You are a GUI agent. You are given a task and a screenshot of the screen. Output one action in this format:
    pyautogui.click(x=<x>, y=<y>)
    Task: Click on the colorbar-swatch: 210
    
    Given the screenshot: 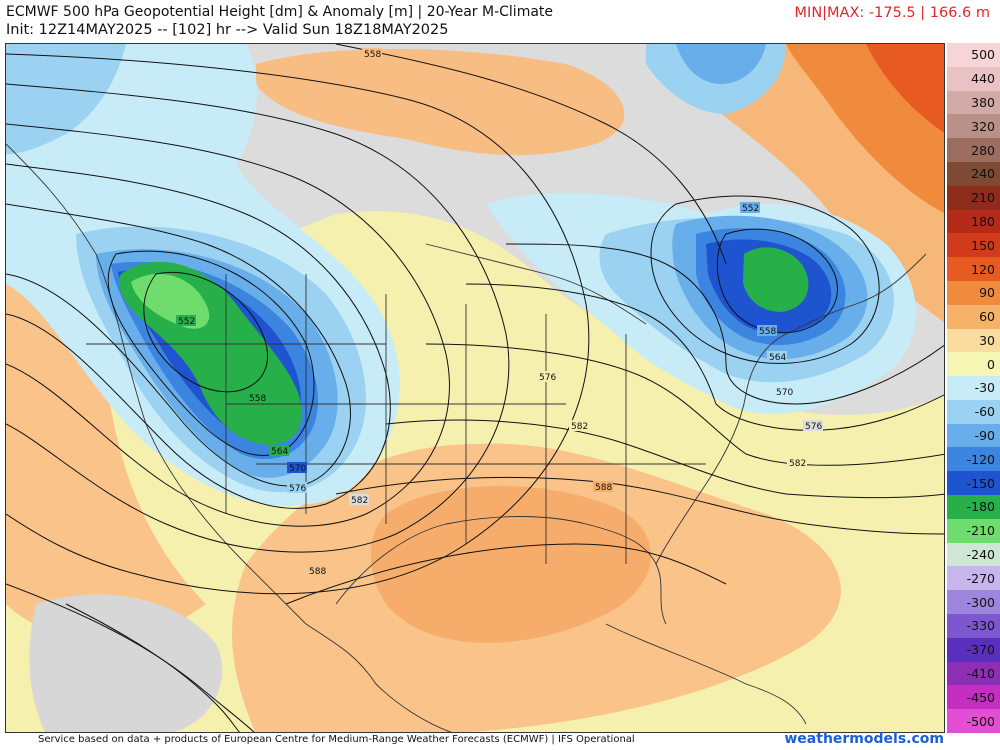 What is the action you would take?
    pyautogui.click(x=973, y=198)
    